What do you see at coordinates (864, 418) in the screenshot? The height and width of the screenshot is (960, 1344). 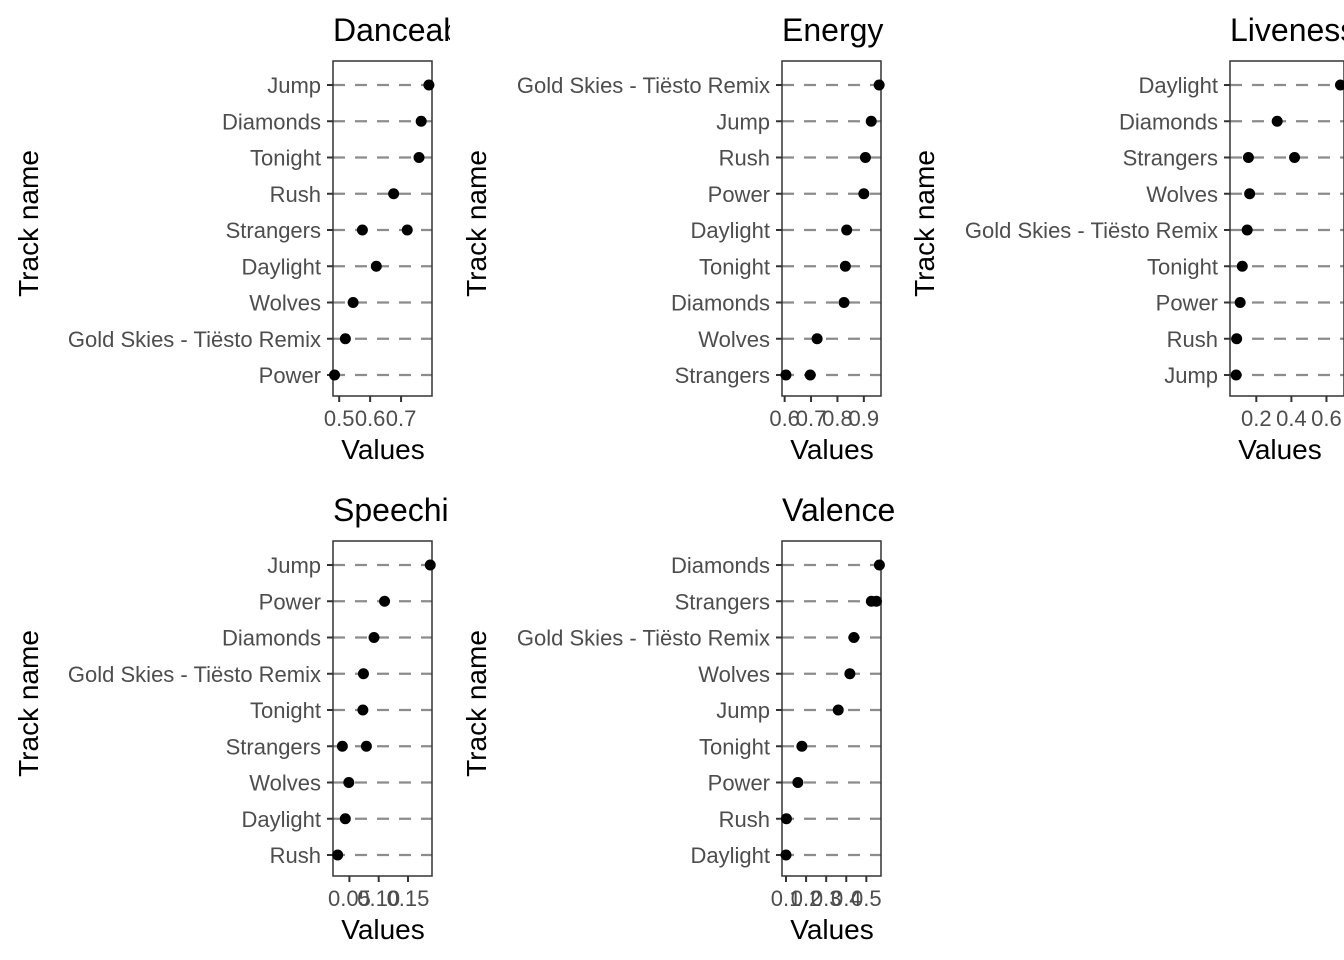 I see `x-tick-label: 0.9` at bounding box center [864, 418].